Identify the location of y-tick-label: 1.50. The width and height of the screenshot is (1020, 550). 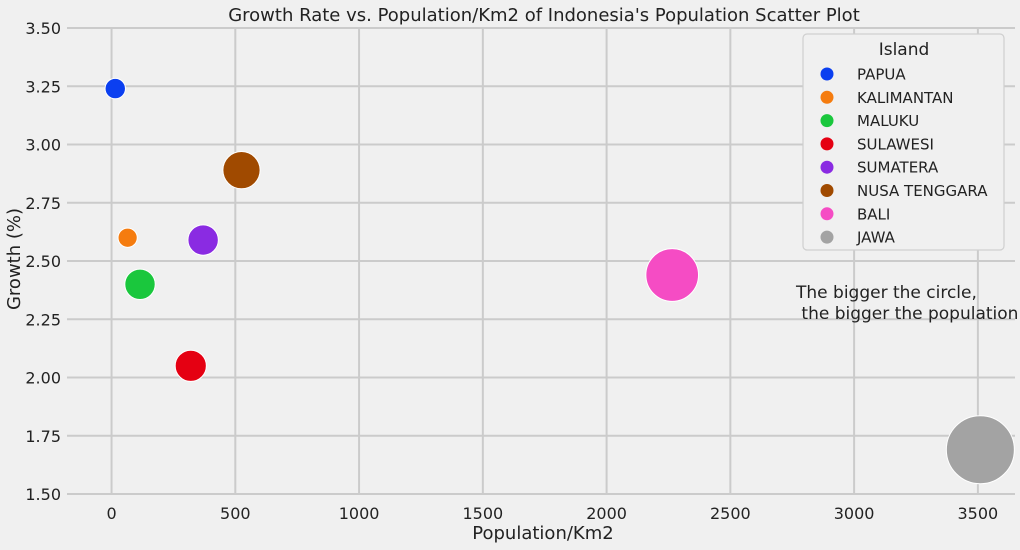
(43, 494).